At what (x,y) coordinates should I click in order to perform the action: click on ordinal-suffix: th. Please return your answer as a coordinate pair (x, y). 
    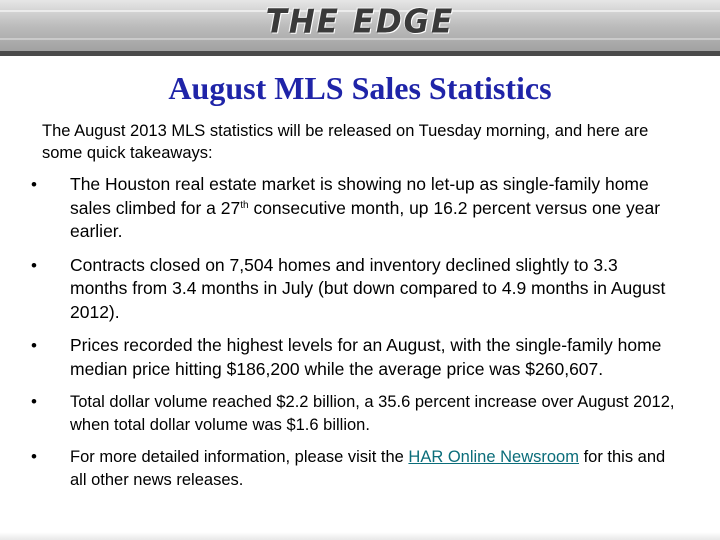
    Looking at the image, I should click on (244, 205).